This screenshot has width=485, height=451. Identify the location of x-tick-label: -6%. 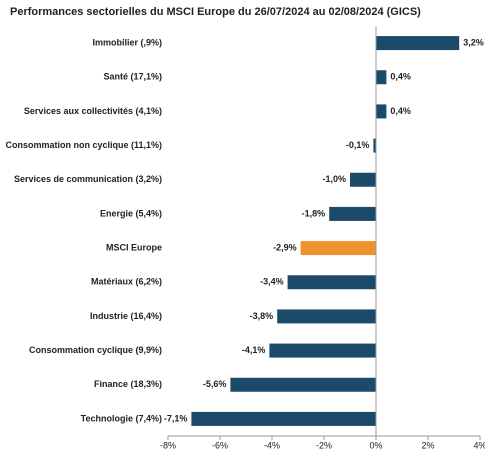
(220, 445).